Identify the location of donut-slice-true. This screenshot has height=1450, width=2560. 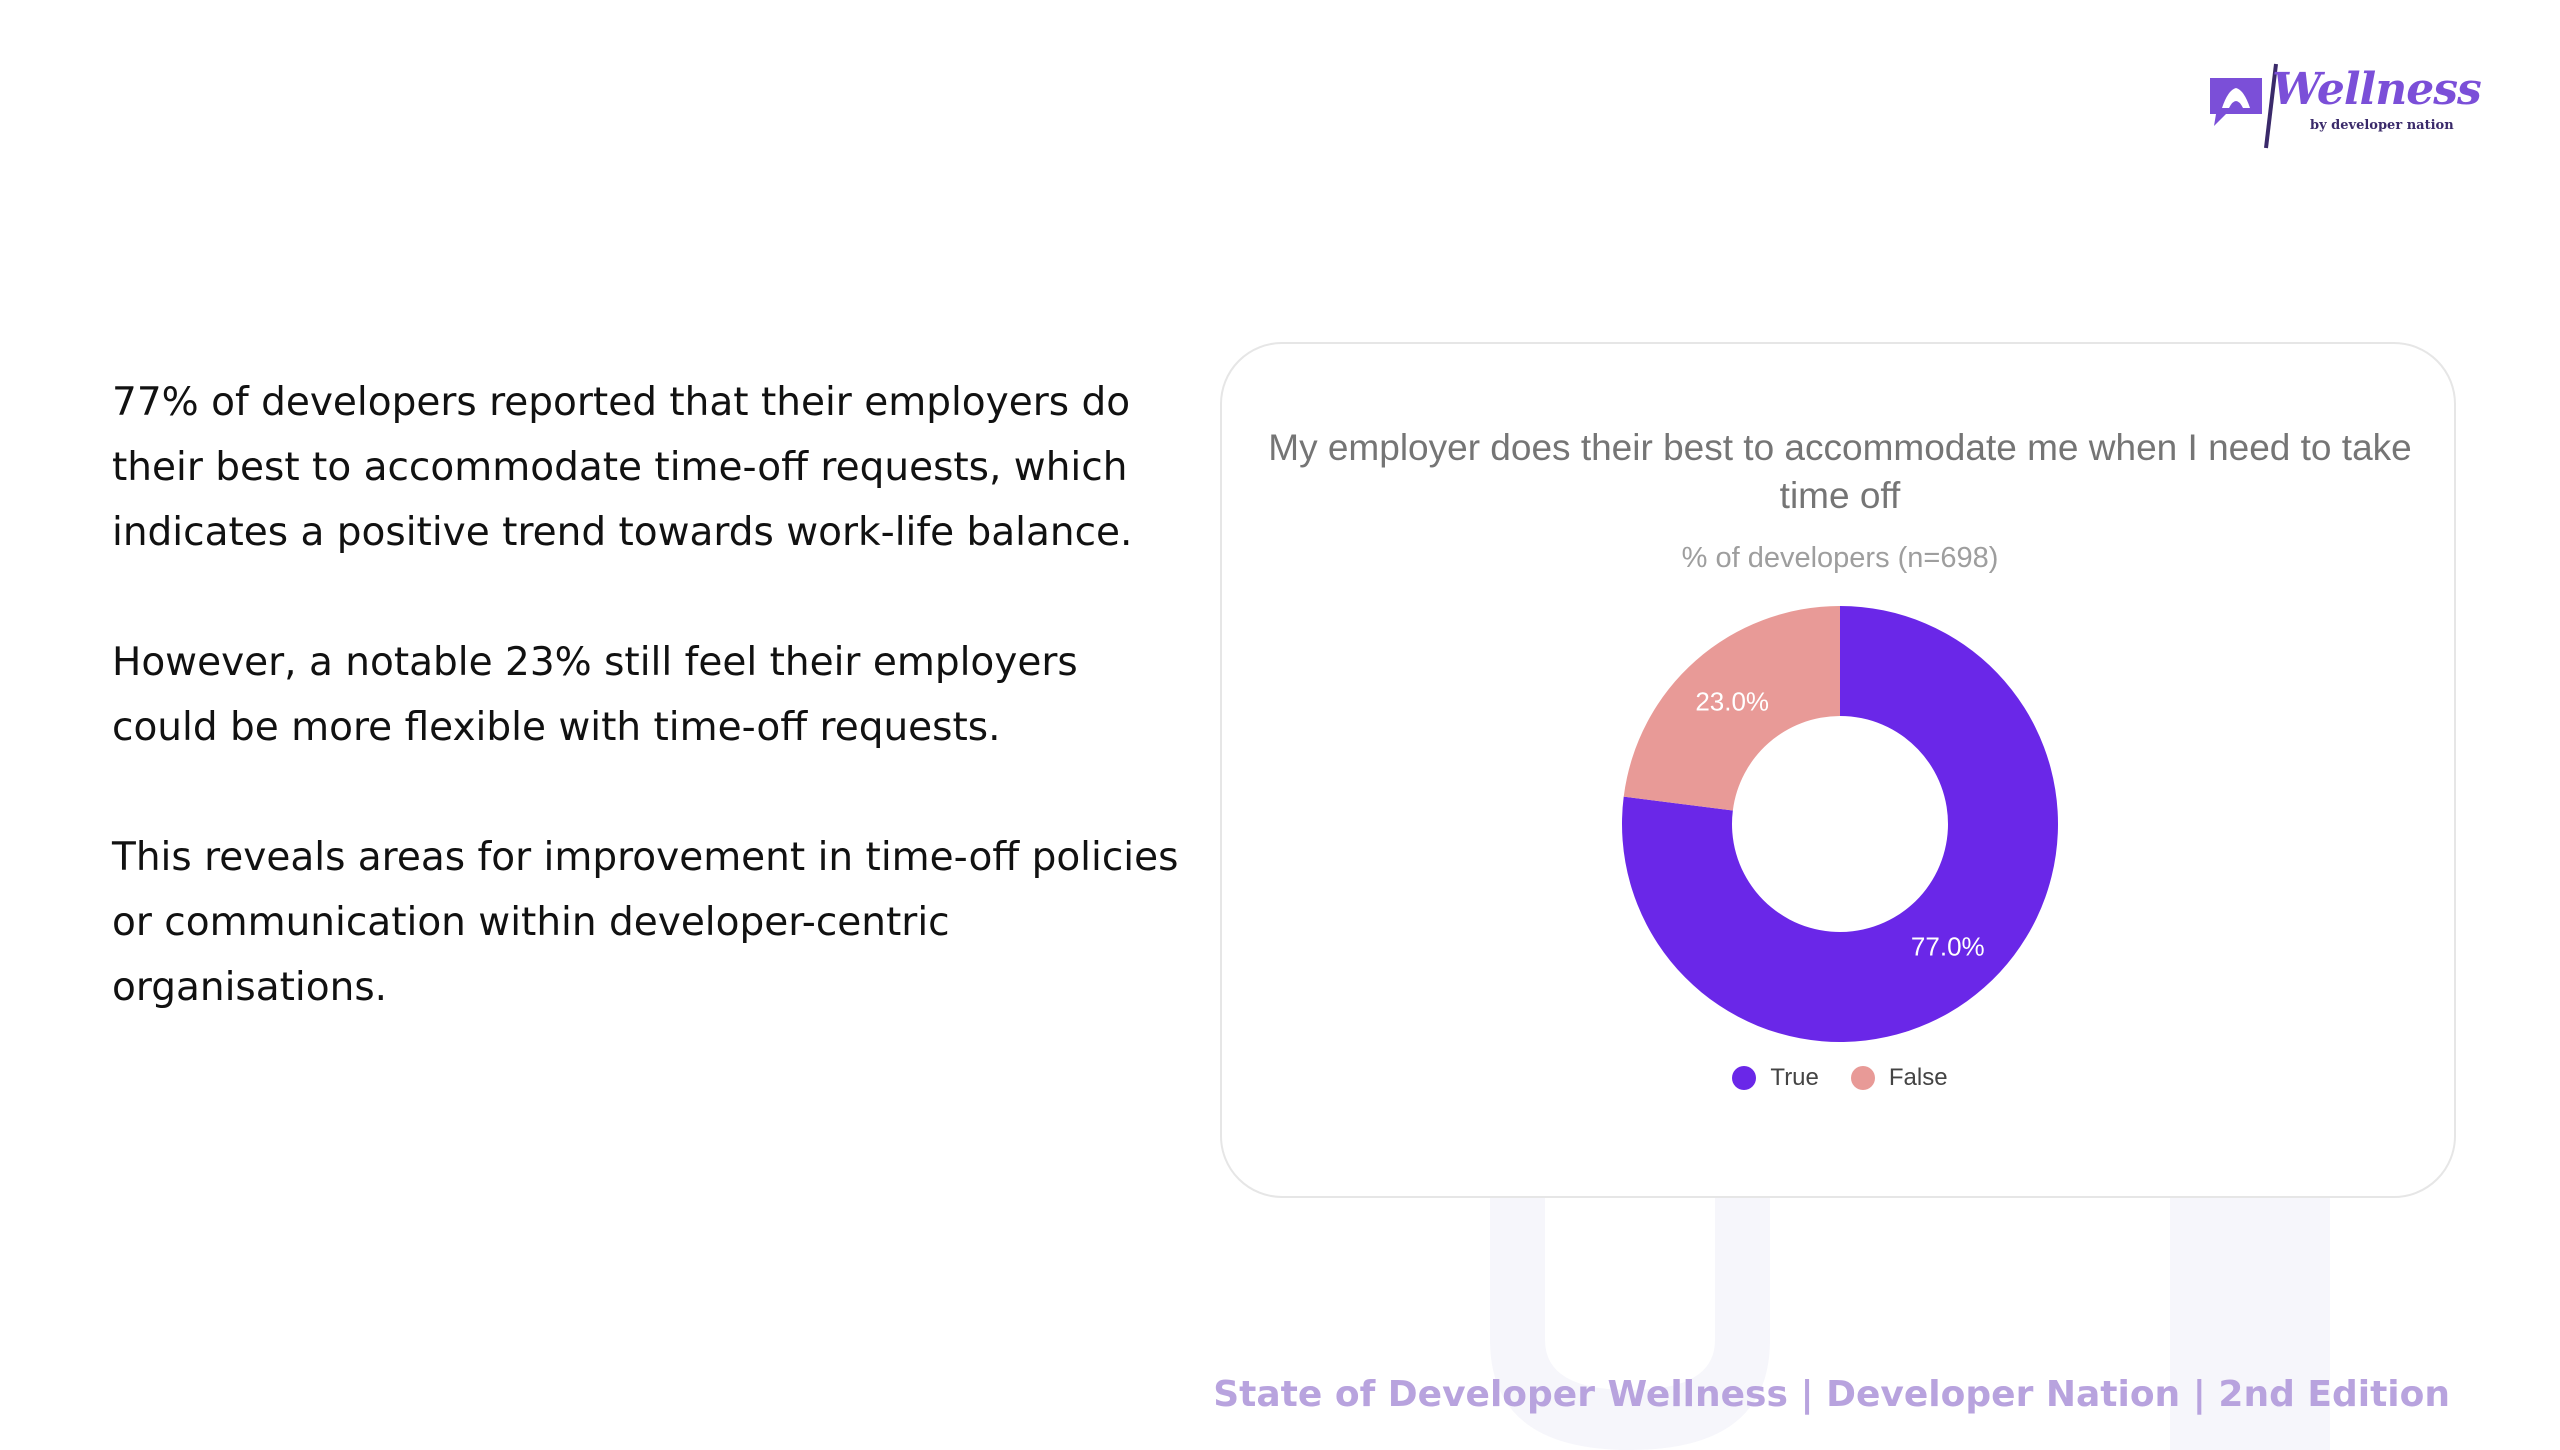
(1840, 824).